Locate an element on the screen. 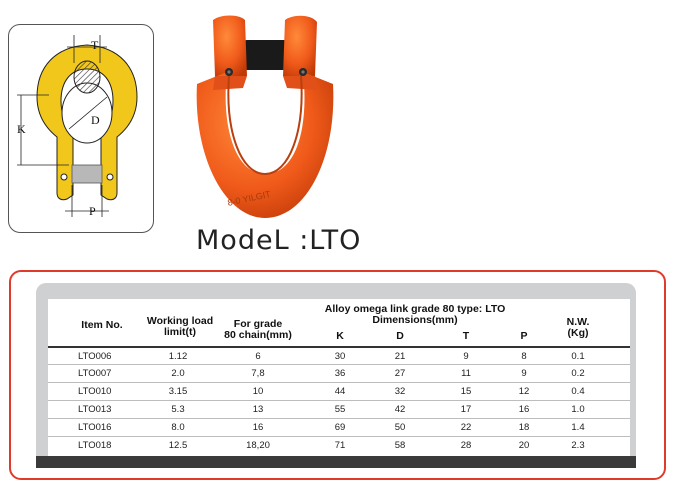 The image size is (678, 491). table-title-line1: Alloy omega link grade 80 type: LTO is located at coordinates (415, 309).